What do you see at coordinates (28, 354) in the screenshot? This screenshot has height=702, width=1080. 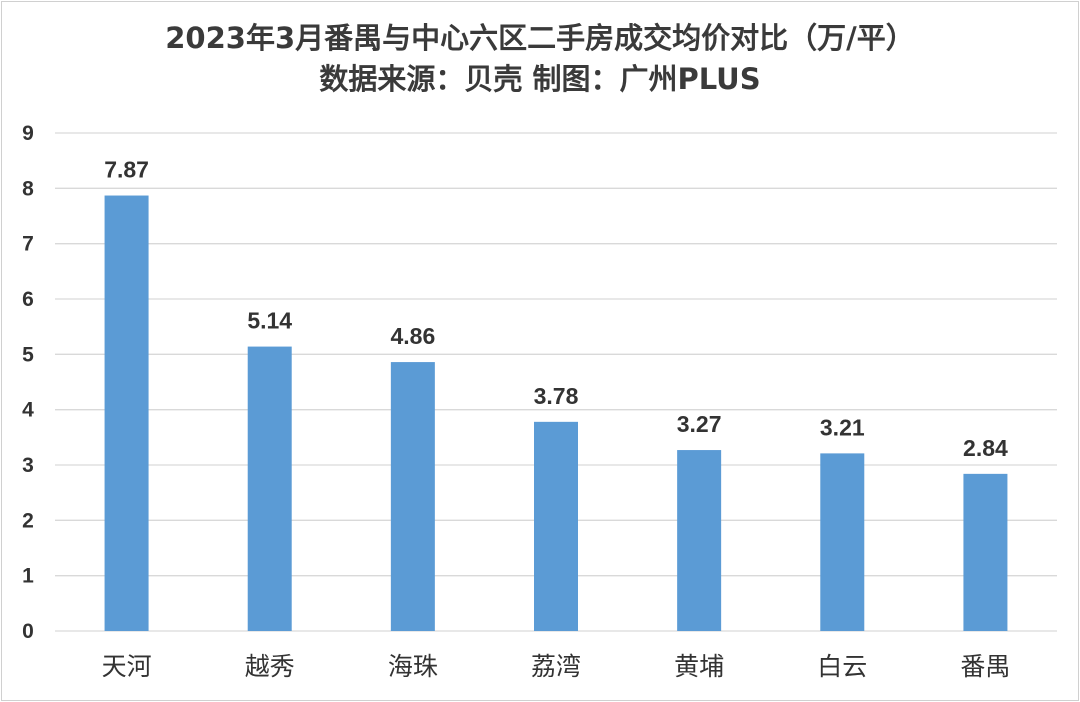 I see `y-tick-label: 5` at bounding box center [28, 354].